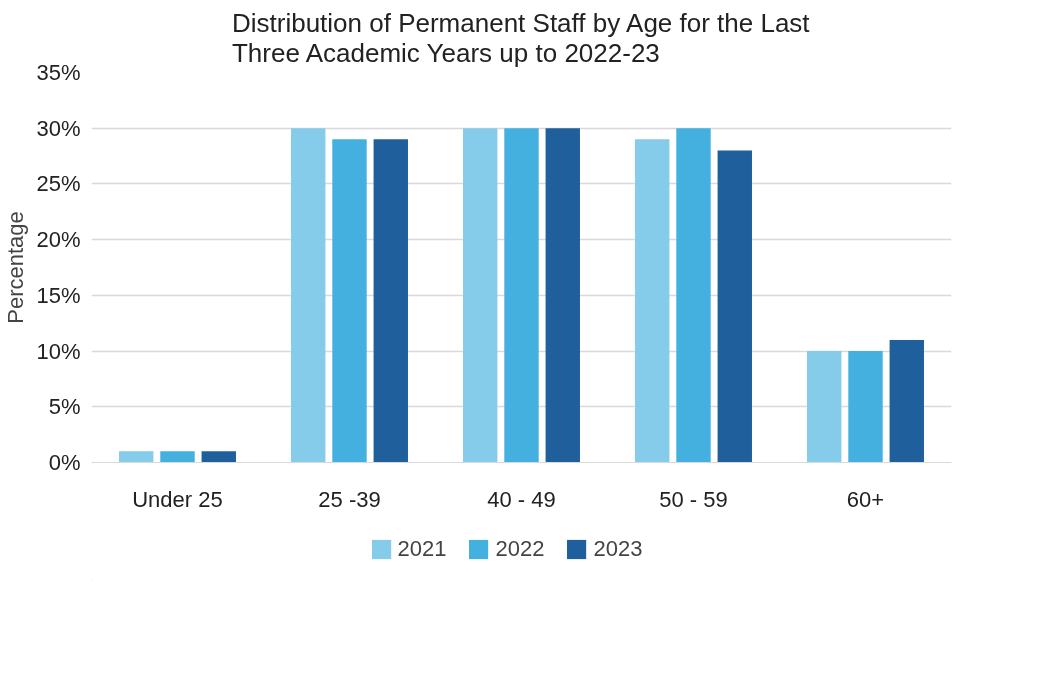  I want to click on y-tick-label: 35%, so click(58, 72).